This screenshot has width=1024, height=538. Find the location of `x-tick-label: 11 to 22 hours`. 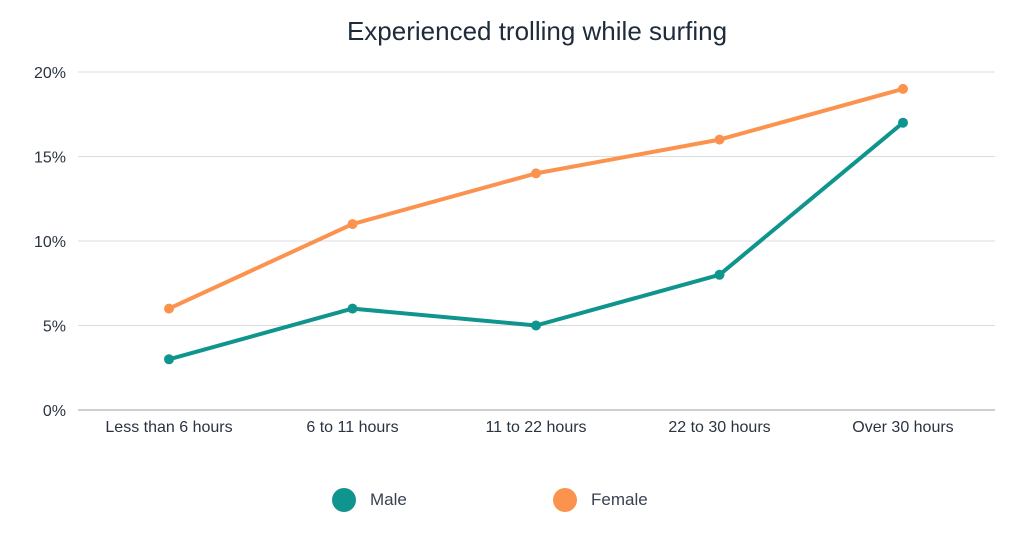

x-tick-label: 11 to 22 hours is located at coordinates (535, 427).